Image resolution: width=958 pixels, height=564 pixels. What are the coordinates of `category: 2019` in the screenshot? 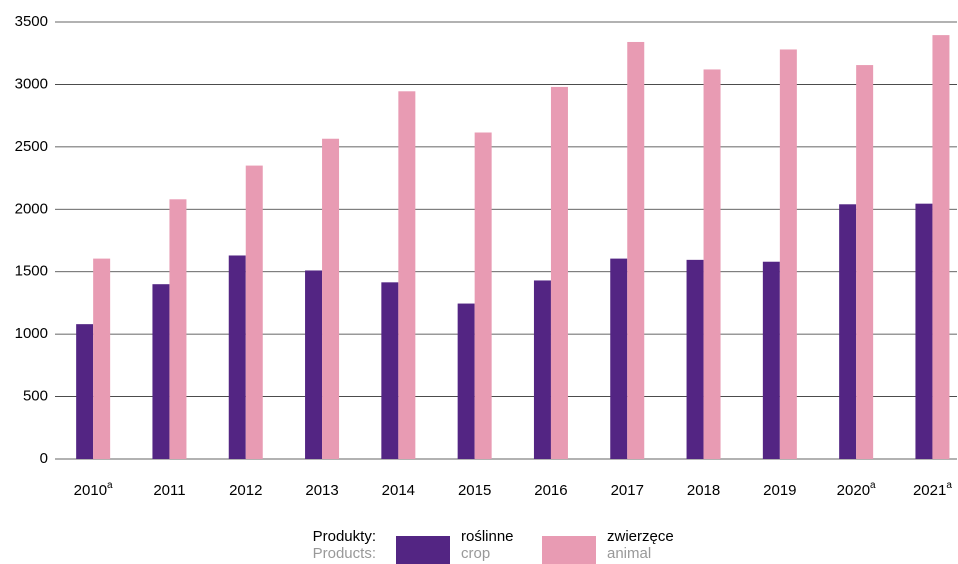 It's located at (779, 490).